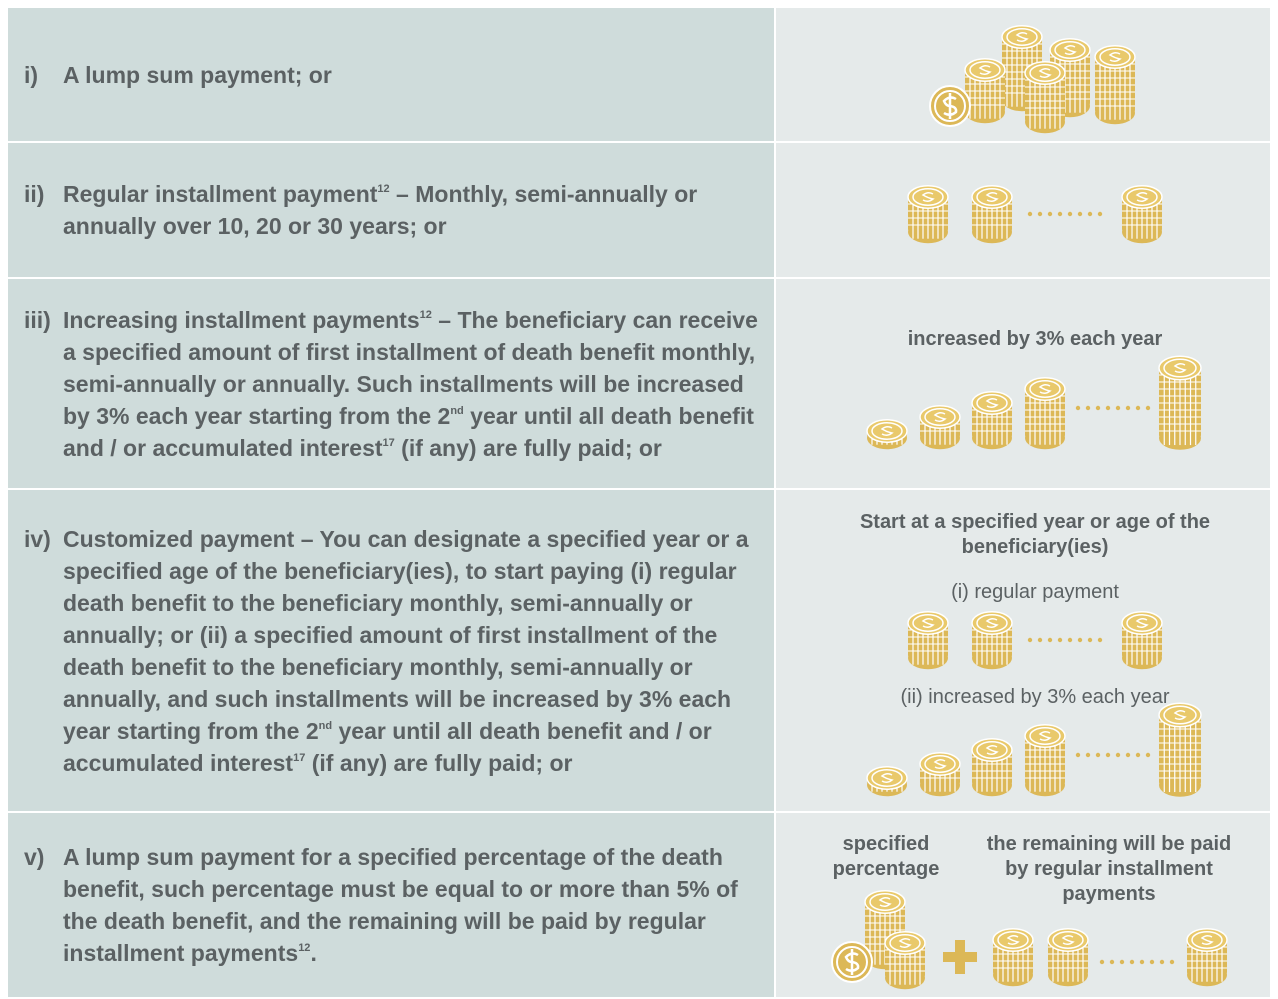 The width and height of the screenshot is (1278, 999). I want to click on item-label: i), so click(31, 75).